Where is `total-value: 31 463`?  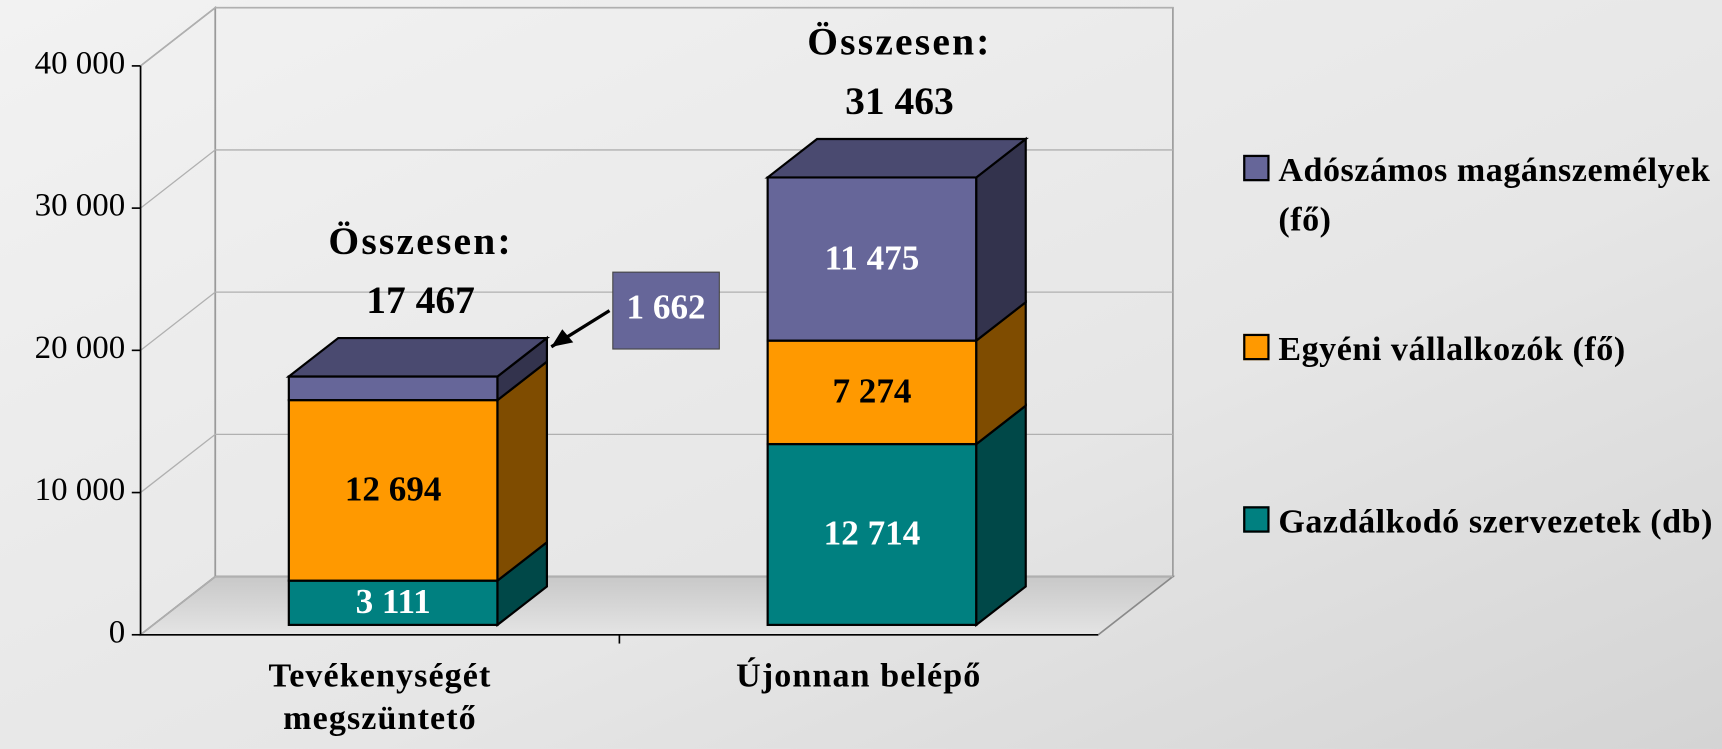 total-value: 31 463 is located at coordinates (899, 101).